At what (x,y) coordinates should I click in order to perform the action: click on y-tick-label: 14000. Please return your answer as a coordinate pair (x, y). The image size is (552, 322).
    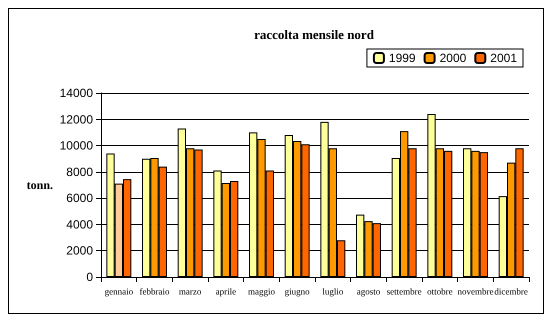
    Looking at the image, I should click on (77, 93).